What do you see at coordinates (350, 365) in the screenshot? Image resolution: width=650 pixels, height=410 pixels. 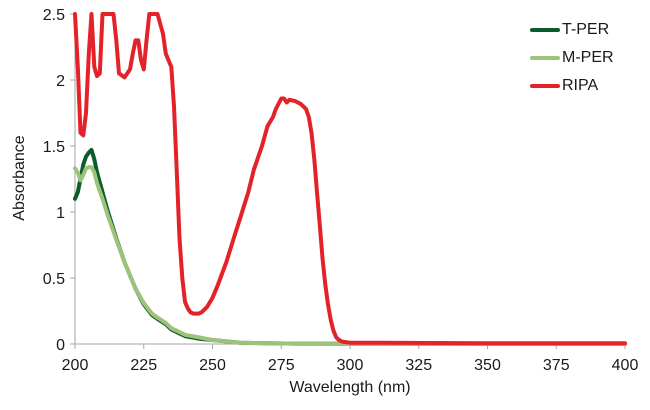 I see `x-tick-label: 300` at bounding box center [350, 365].